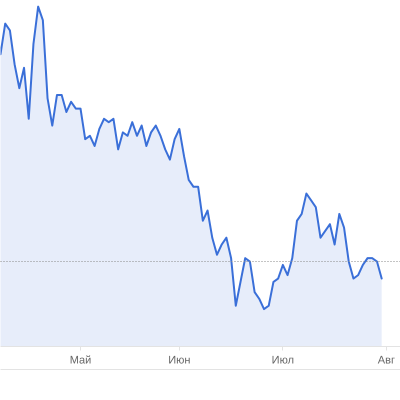 The height and width of the screenshot is (400, 400). Describe the element at coordinates (179, 360) in the screenshot. I see `x-tick-label: Июн` at that location.